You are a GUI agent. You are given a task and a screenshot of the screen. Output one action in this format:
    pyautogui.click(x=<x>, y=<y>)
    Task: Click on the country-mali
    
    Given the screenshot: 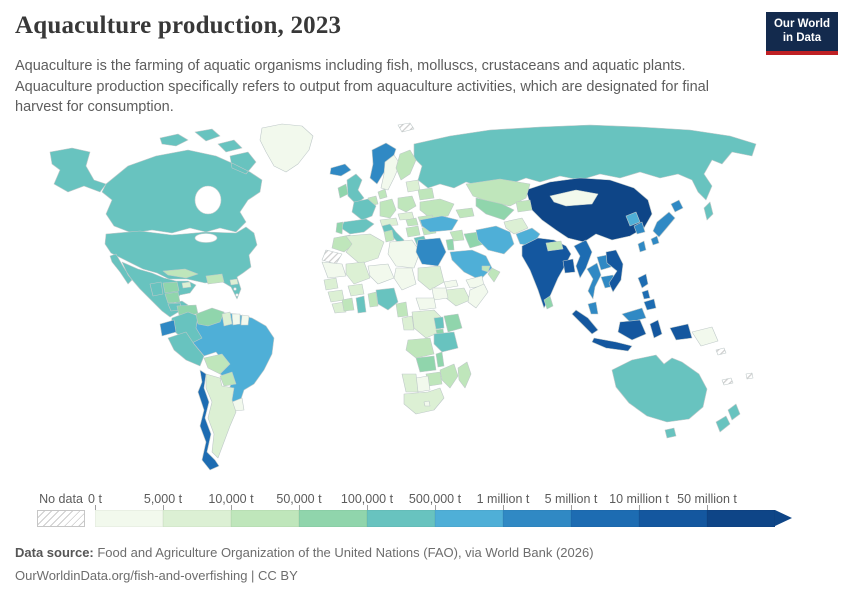 What is the action you would take?
    pyautogui.click(x=358, y=273)
    